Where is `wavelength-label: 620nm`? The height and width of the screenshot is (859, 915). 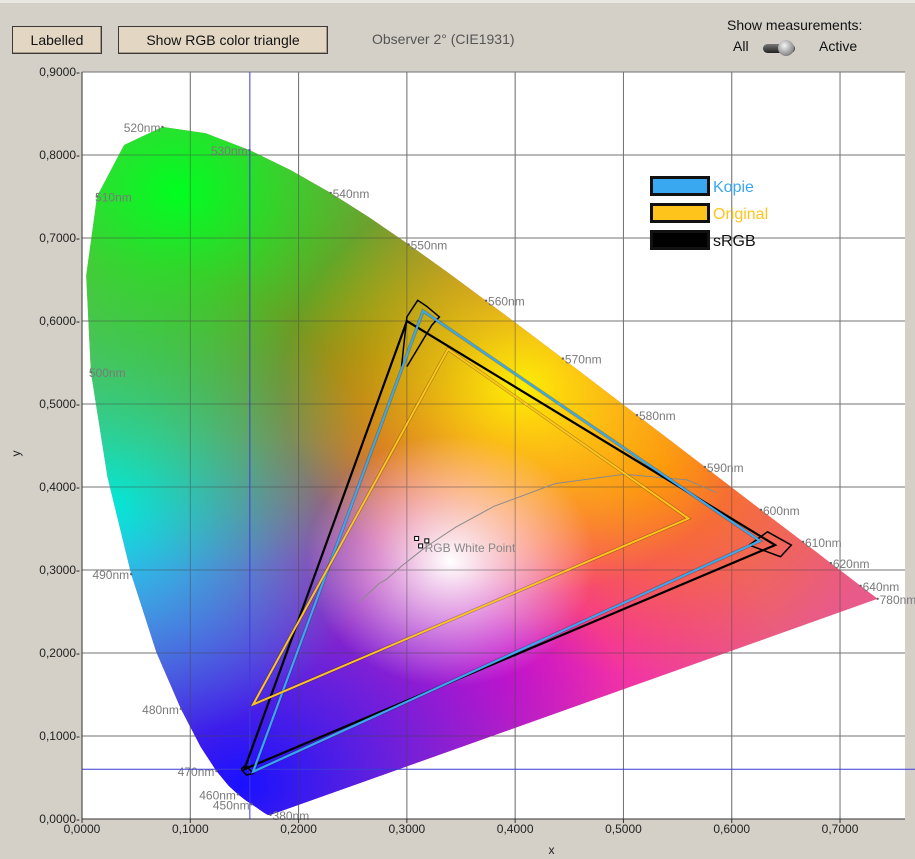
wavelength-label: 620nm is located at coordinates (851, 564).